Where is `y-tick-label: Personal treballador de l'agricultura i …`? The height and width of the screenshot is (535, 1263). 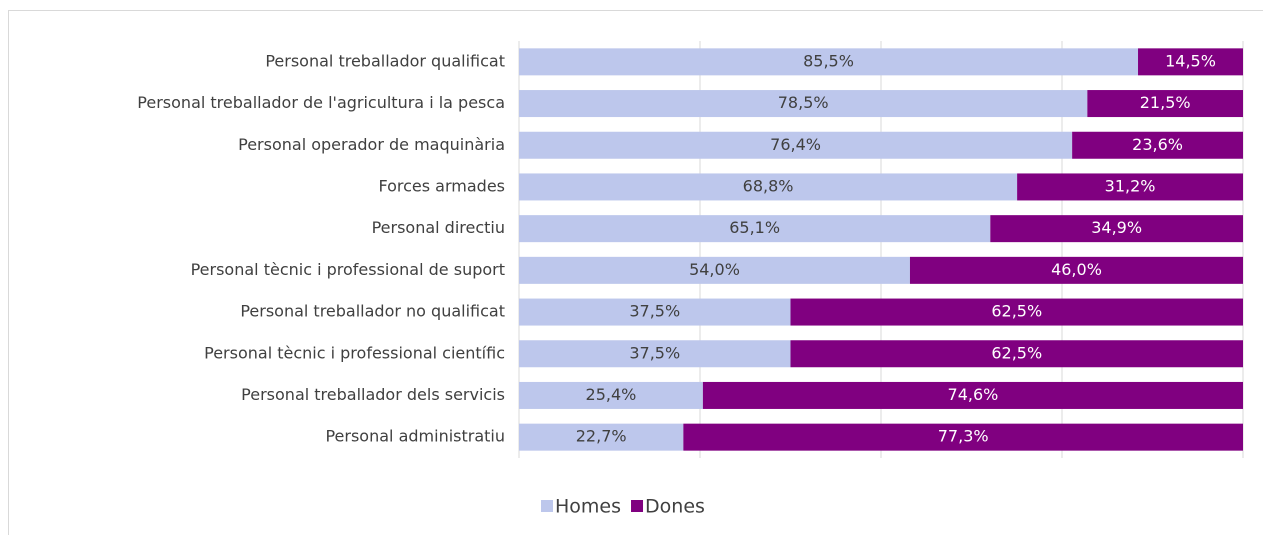
y-tick-label: Personal treballador de l'agricultura i … is located at coordinates (321, 102).